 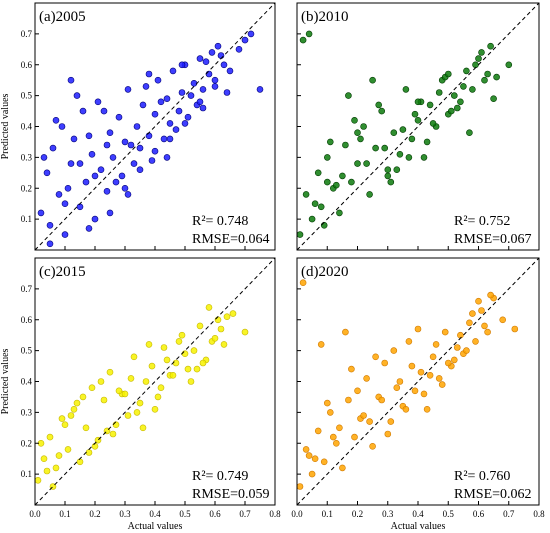 What do you see at coordinates (325, 17) in the screenshot?
I see `panel-label: (b)2010` at bounding box center [325, 17].